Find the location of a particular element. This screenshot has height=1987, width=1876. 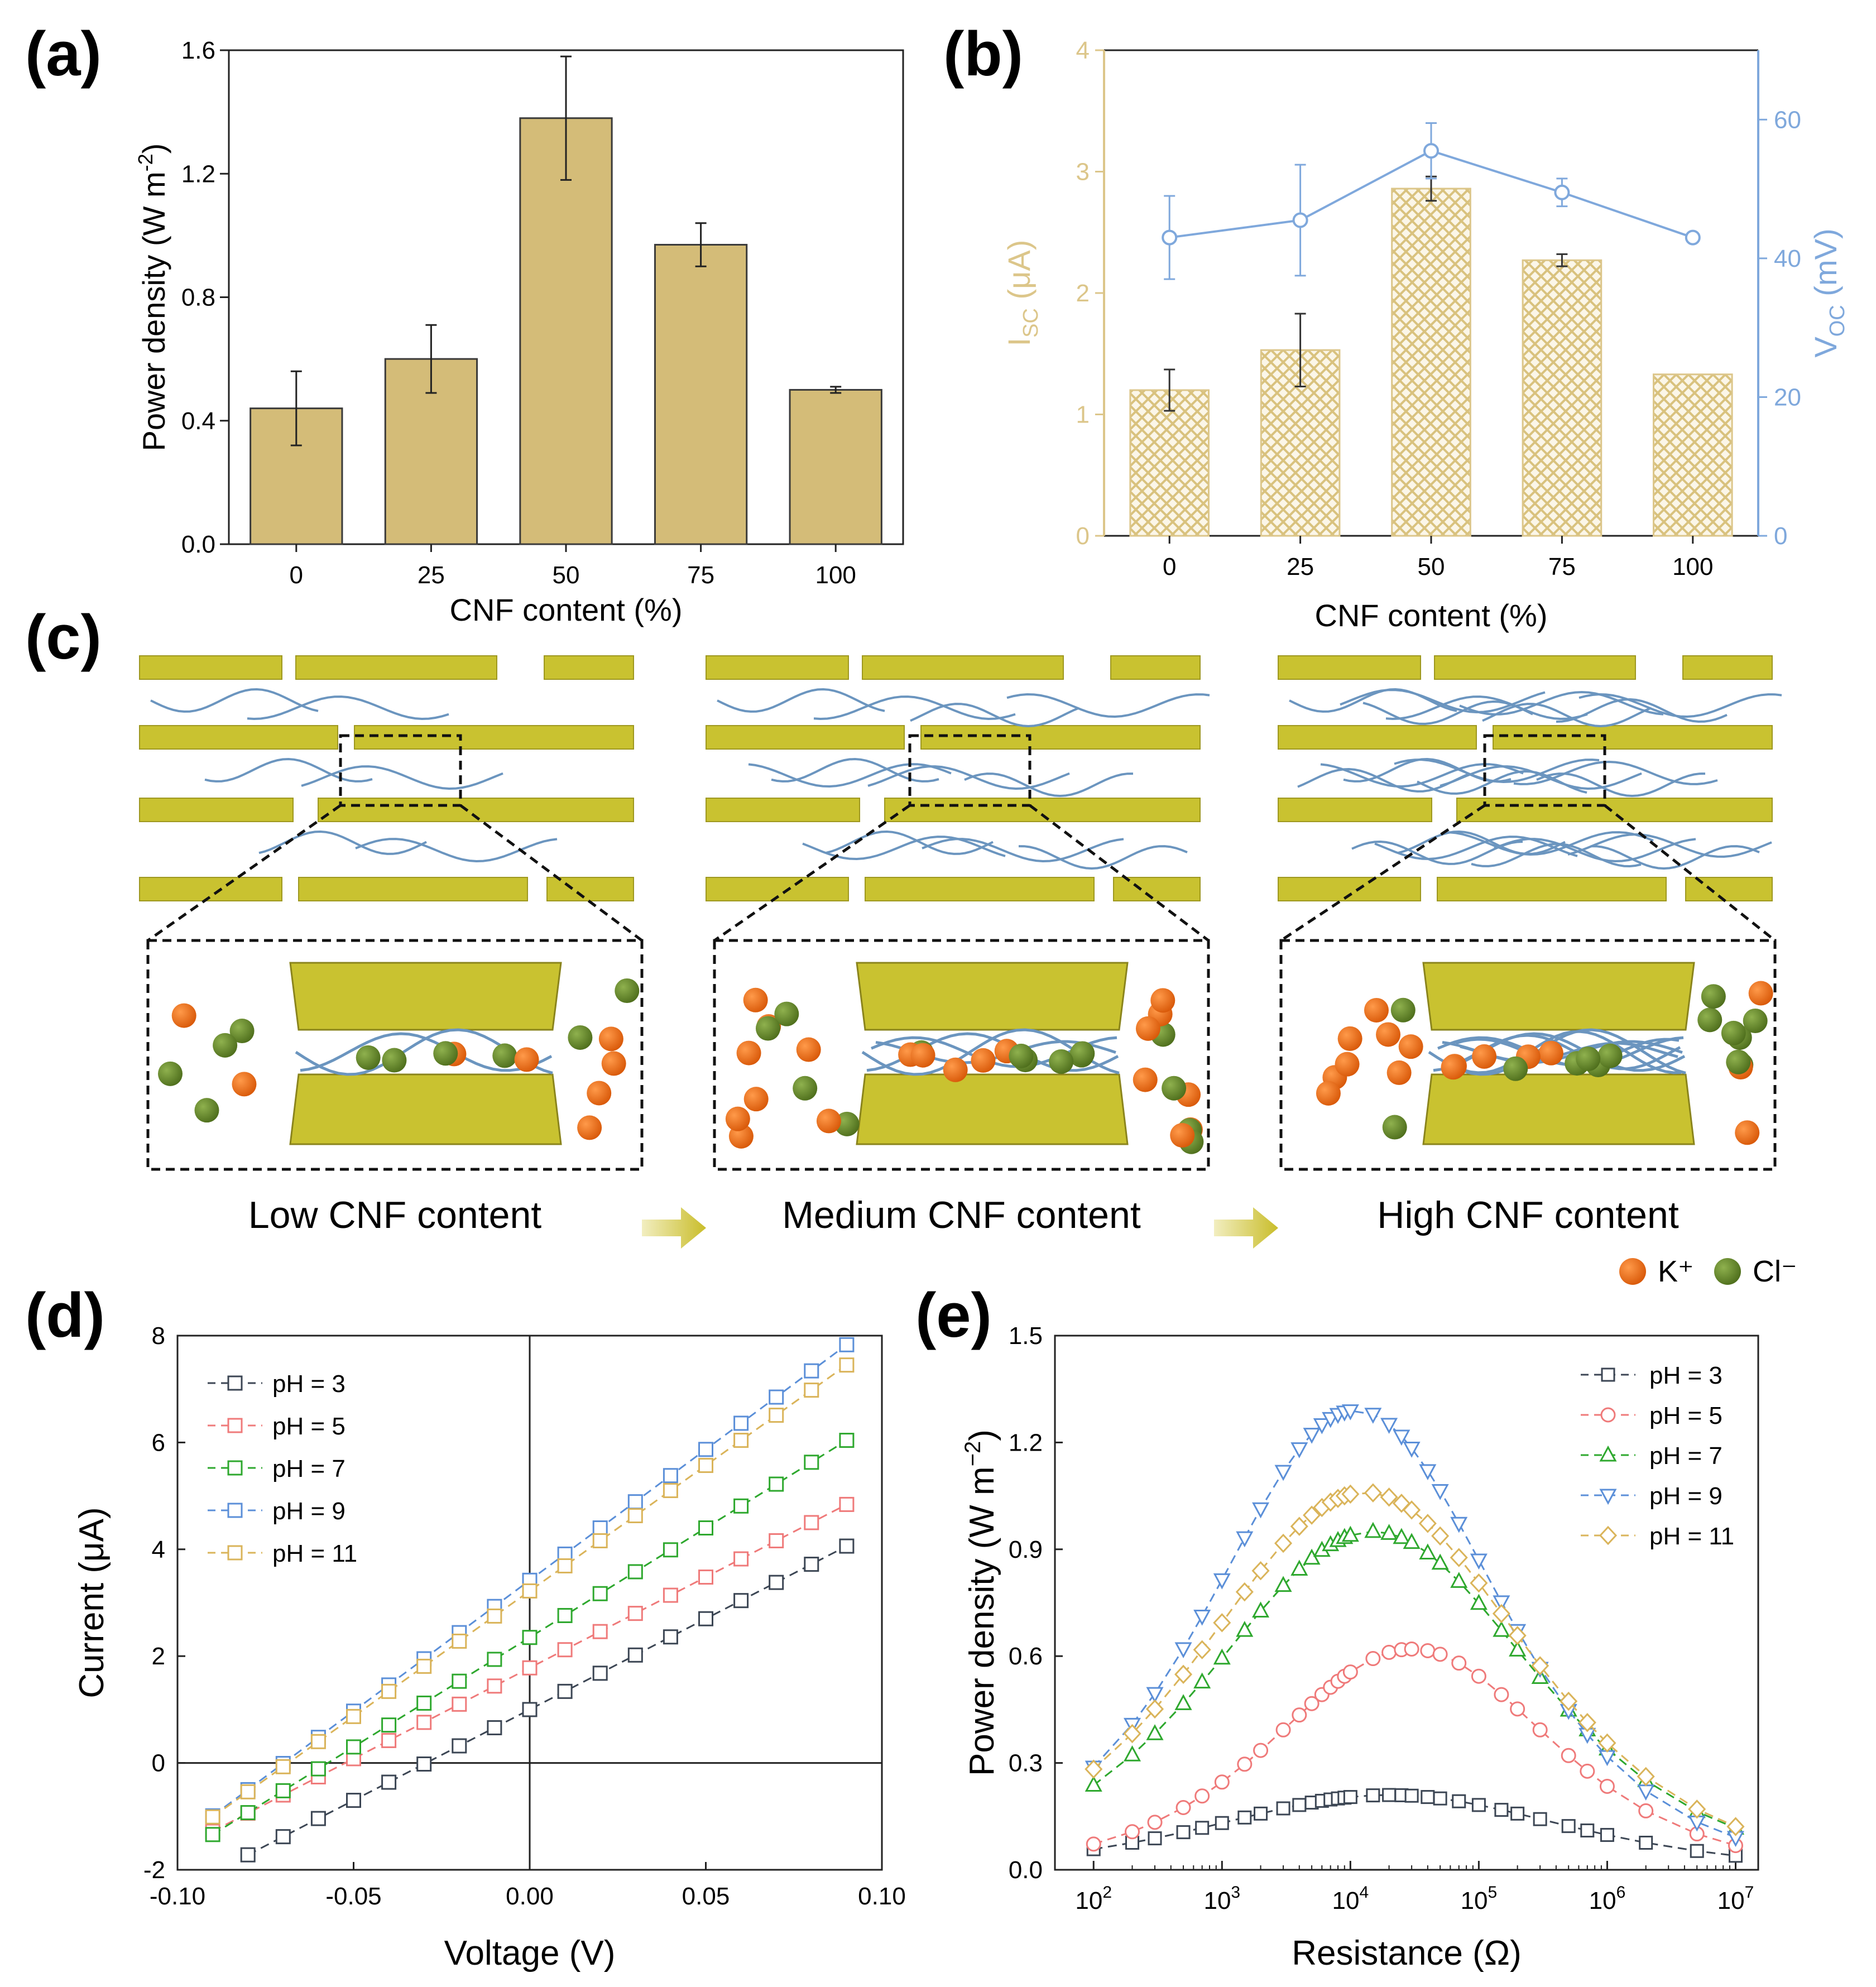

plot-frame is located at coordinates (1406, 1603).